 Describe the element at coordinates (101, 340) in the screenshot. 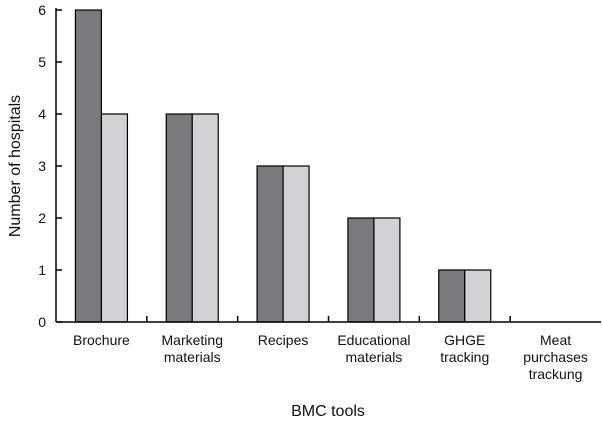

I see `x-tick-label: Brochure` at that location.